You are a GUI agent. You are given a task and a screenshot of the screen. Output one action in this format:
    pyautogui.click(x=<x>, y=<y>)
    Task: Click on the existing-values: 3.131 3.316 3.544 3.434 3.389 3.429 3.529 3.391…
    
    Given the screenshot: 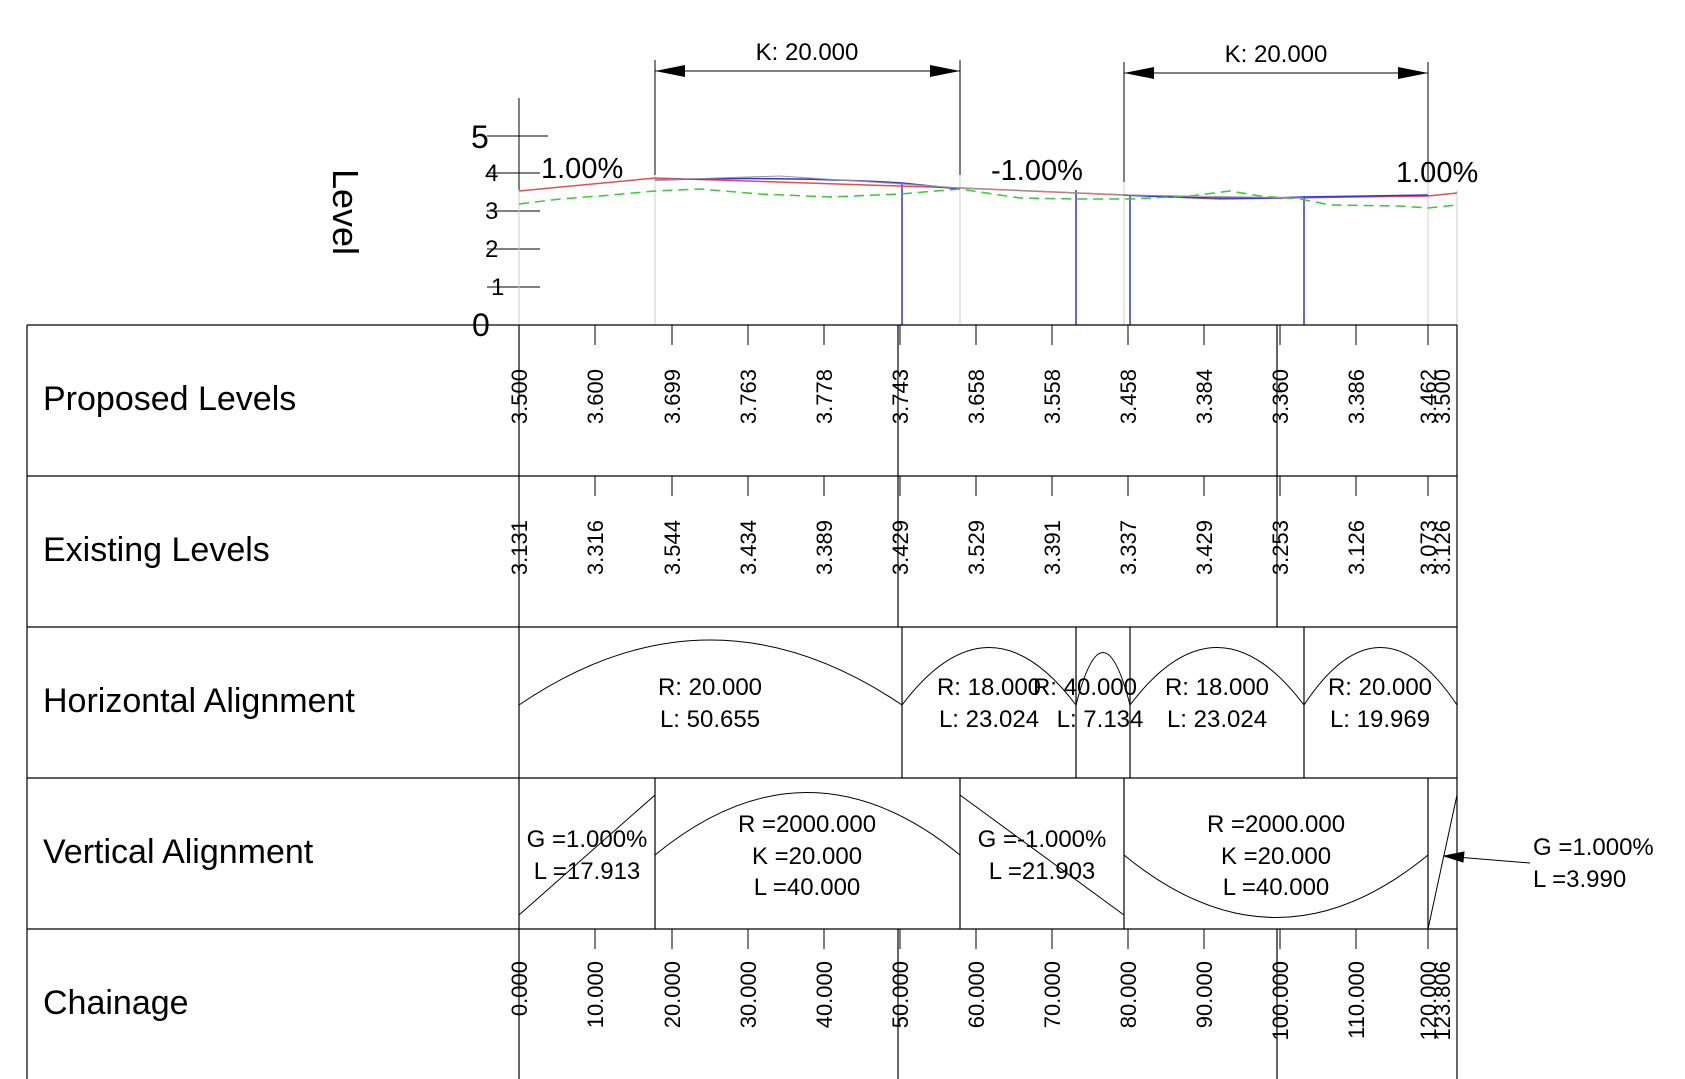 What is the action you would take?
    pyautogui.click(x=981, y=525)
    